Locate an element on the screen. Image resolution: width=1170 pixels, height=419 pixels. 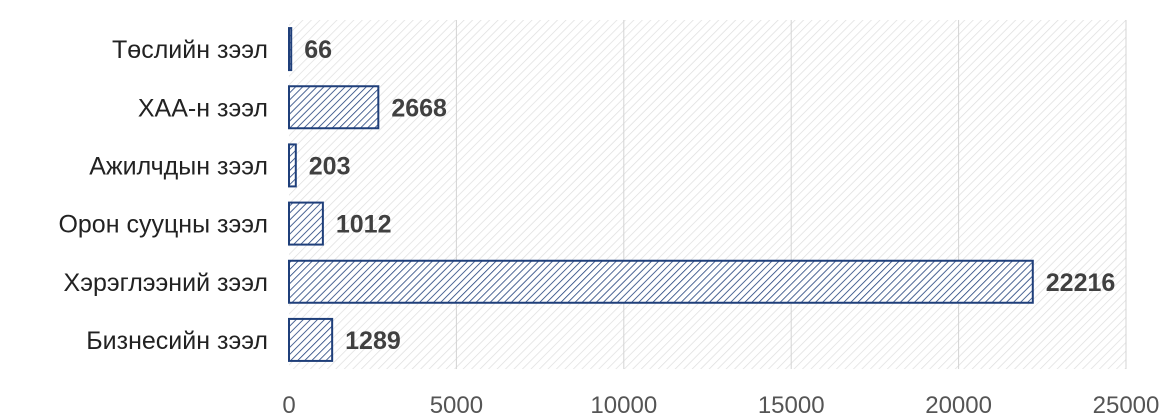
category-label: Ажилчдын зээл is located at coordinates (178, 166).